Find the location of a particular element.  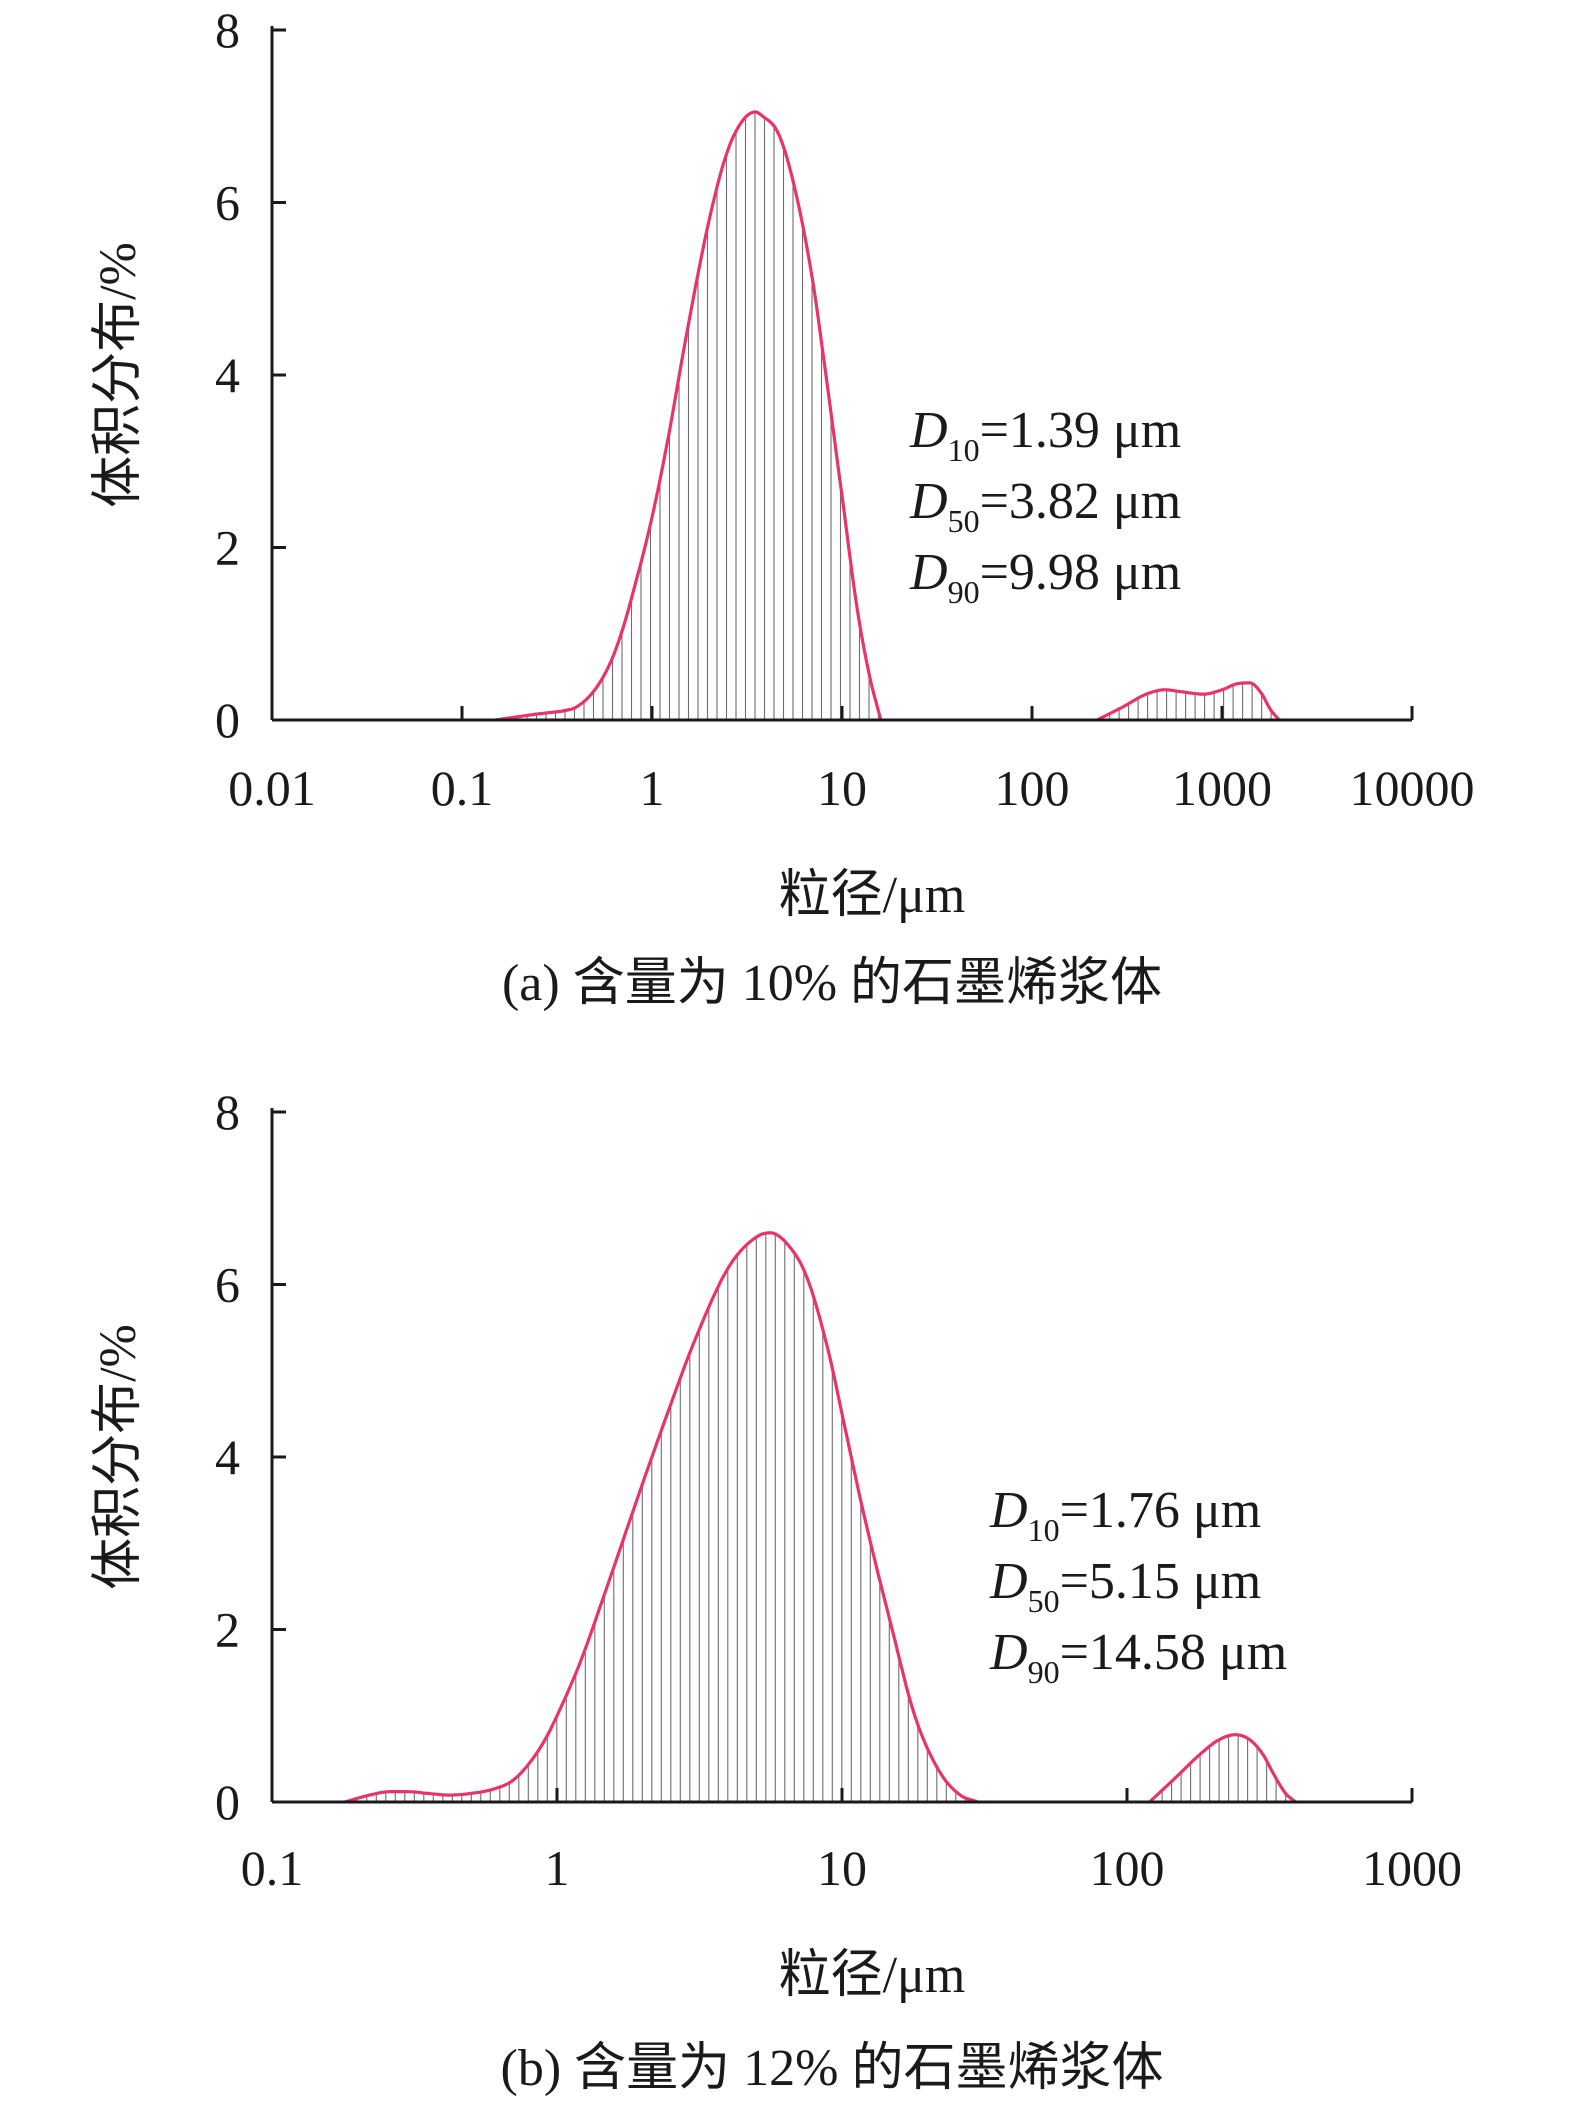

d-value-annotation: D50=5.15 μm is located at coordinates (1125, 1586).